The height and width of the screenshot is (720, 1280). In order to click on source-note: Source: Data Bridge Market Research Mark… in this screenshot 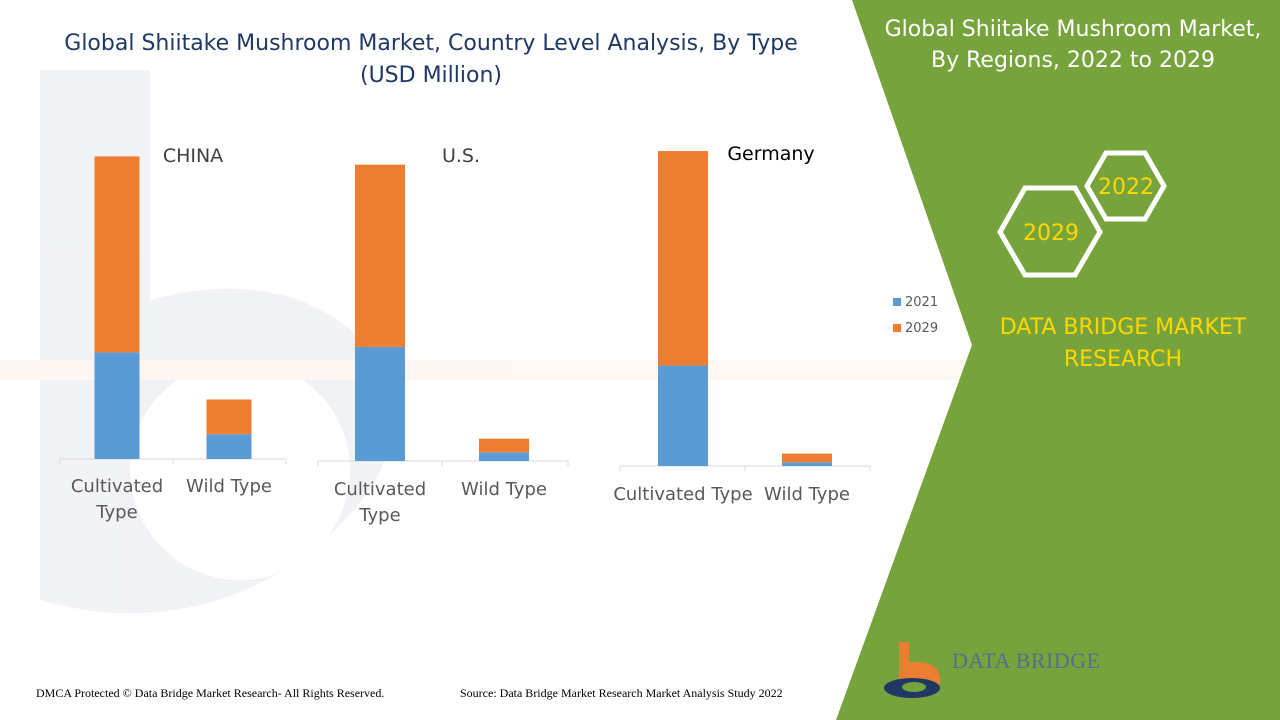, I will do `click(621, 693)`.